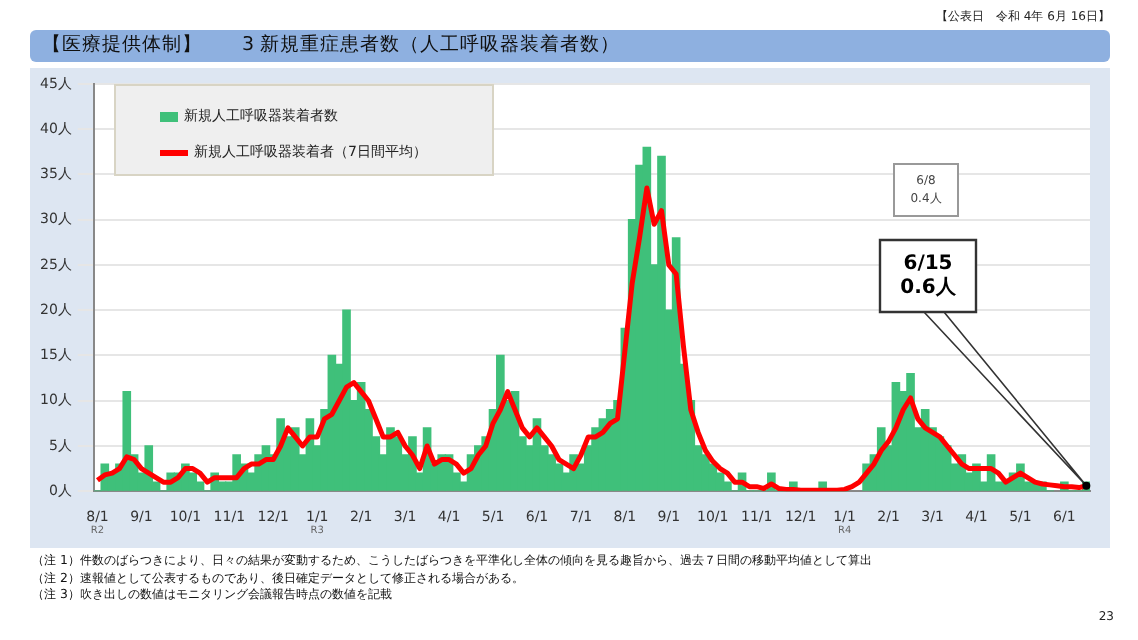 The height and width of the screenshot is (640, 1138). Describe the element at coordinates (570, 46) in the screenshot. I see `chart-title: 【医療提供体制】 3 新規重症患者数（人工呼吸器装着者数）` at that location.